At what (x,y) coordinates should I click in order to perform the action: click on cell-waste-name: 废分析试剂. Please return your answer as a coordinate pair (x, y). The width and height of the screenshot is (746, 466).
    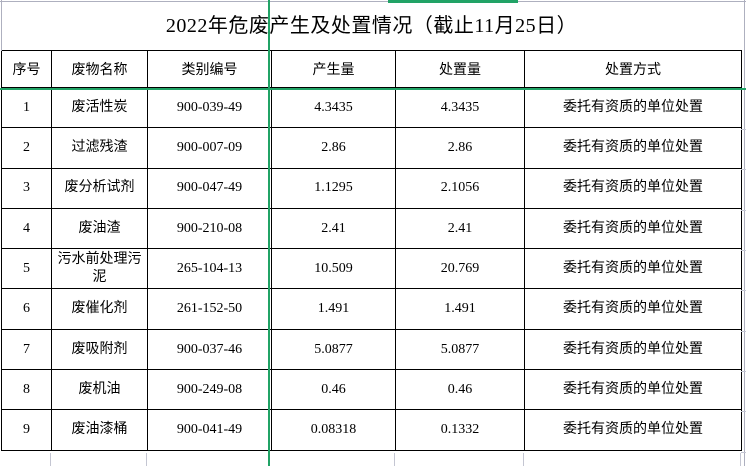
    Looking at the image, I should click on (99, 188).